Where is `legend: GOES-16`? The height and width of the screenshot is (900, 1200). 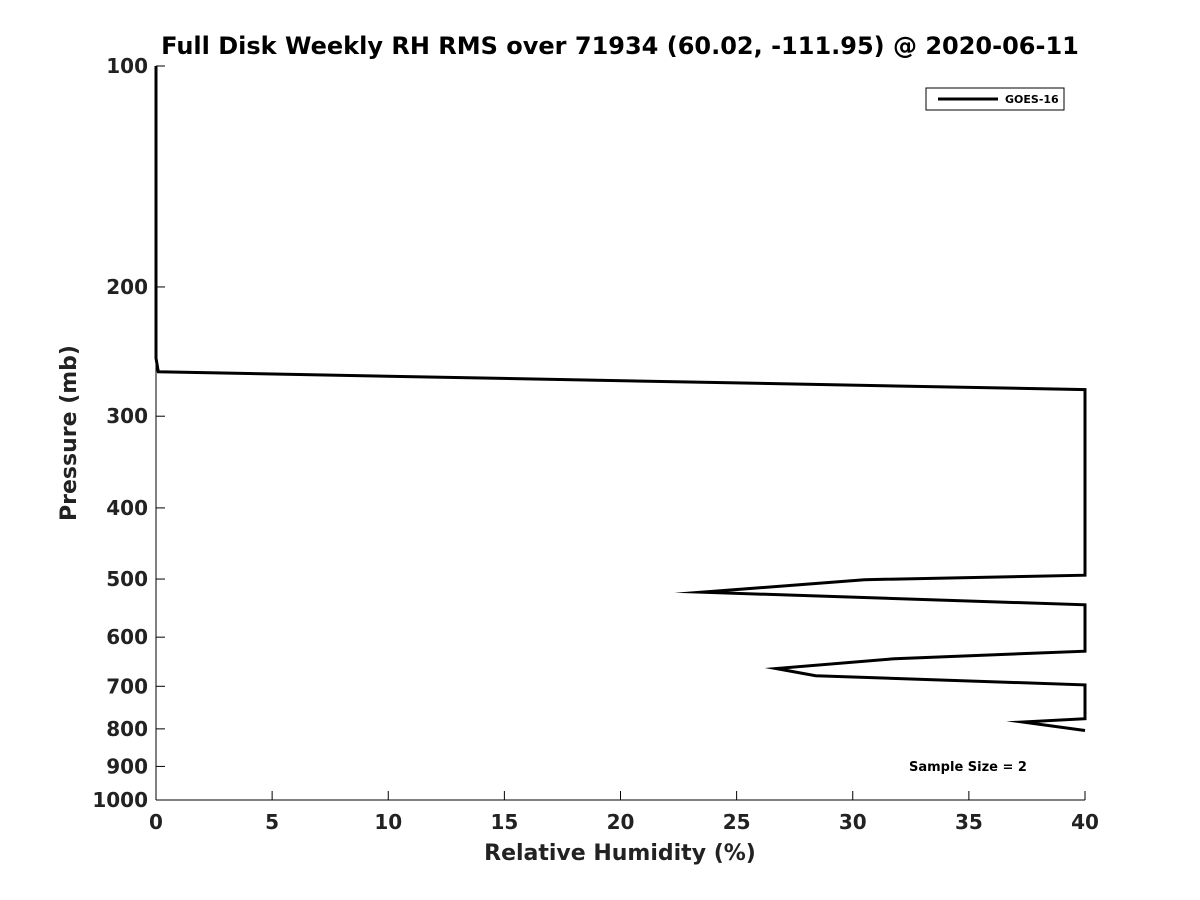
legend: GOES-16 is located at coordinates (995, 99).